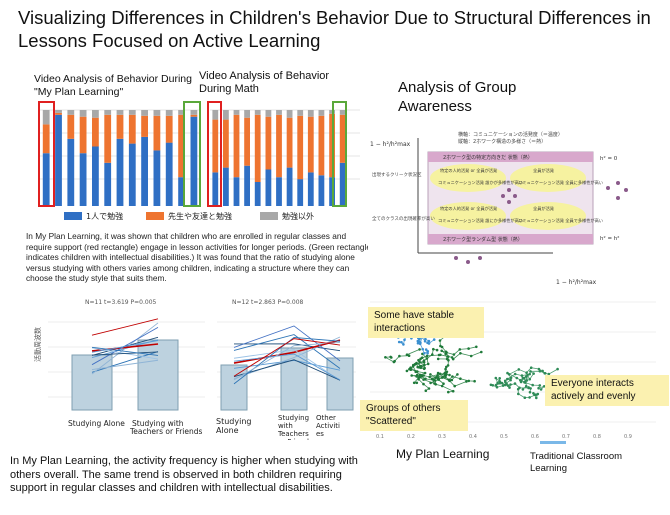  I want to click on diagram-band-bottom-label: 2ホワーク型ランダム型 状態（熱）, so click(483, 239).